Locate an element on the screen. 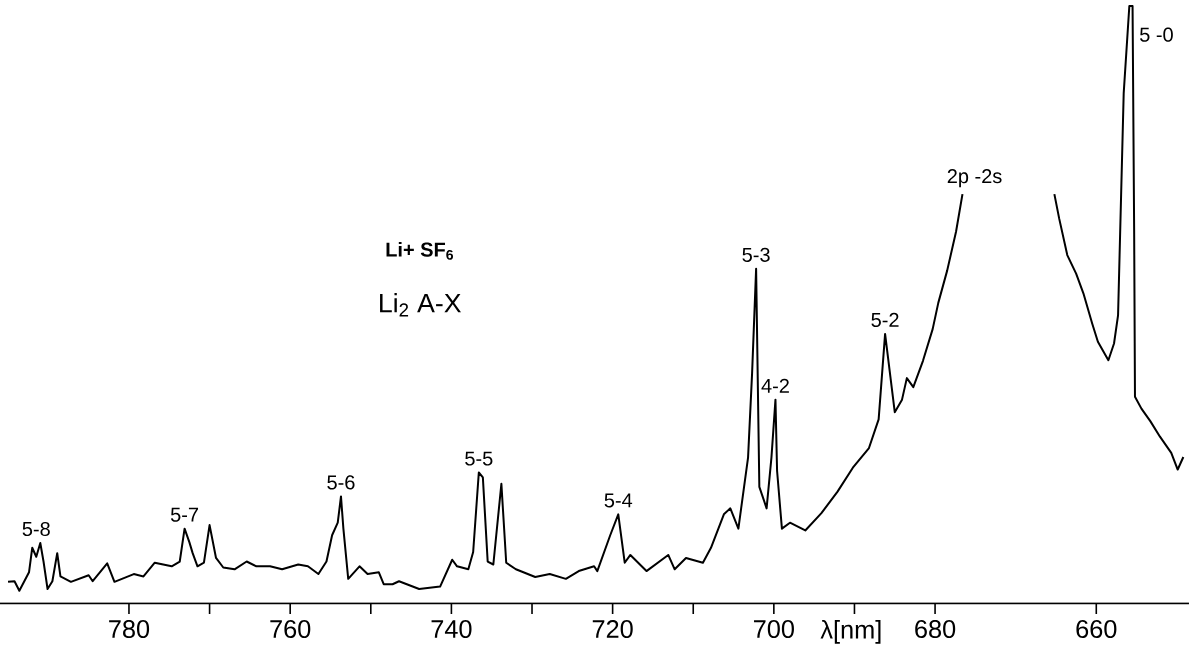 The height and width of the screenshot is (662, 1189). annotation: 5-3 is located at coordinates (756, 254).